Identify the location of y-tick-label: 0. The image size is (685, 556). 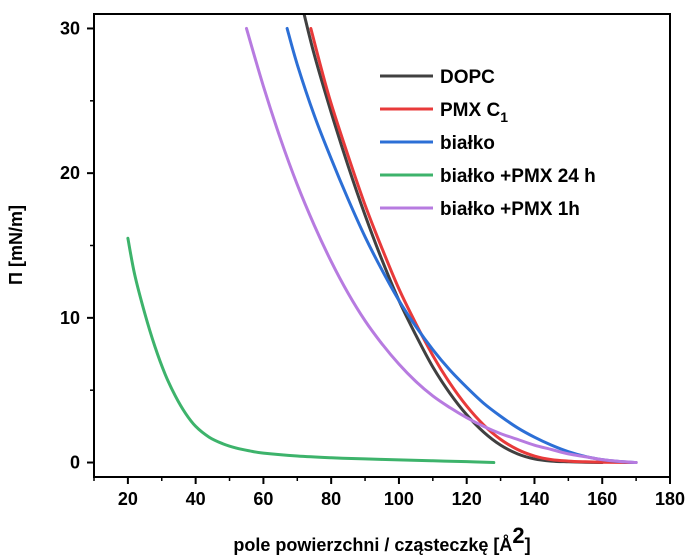
(75, 463).